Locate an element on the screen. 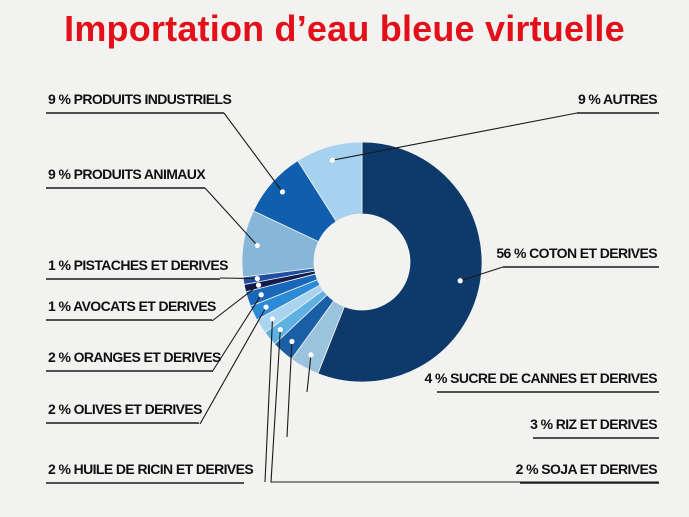  leader-produits-industriels is located at coordinates (253, 152).